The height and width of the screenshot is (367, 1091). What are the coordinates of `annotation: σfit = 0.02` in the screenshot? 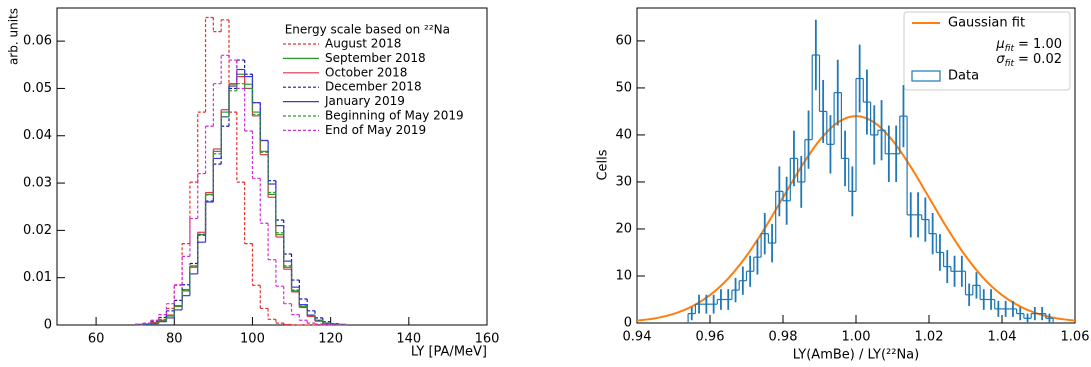 It's located at (1029, 60).